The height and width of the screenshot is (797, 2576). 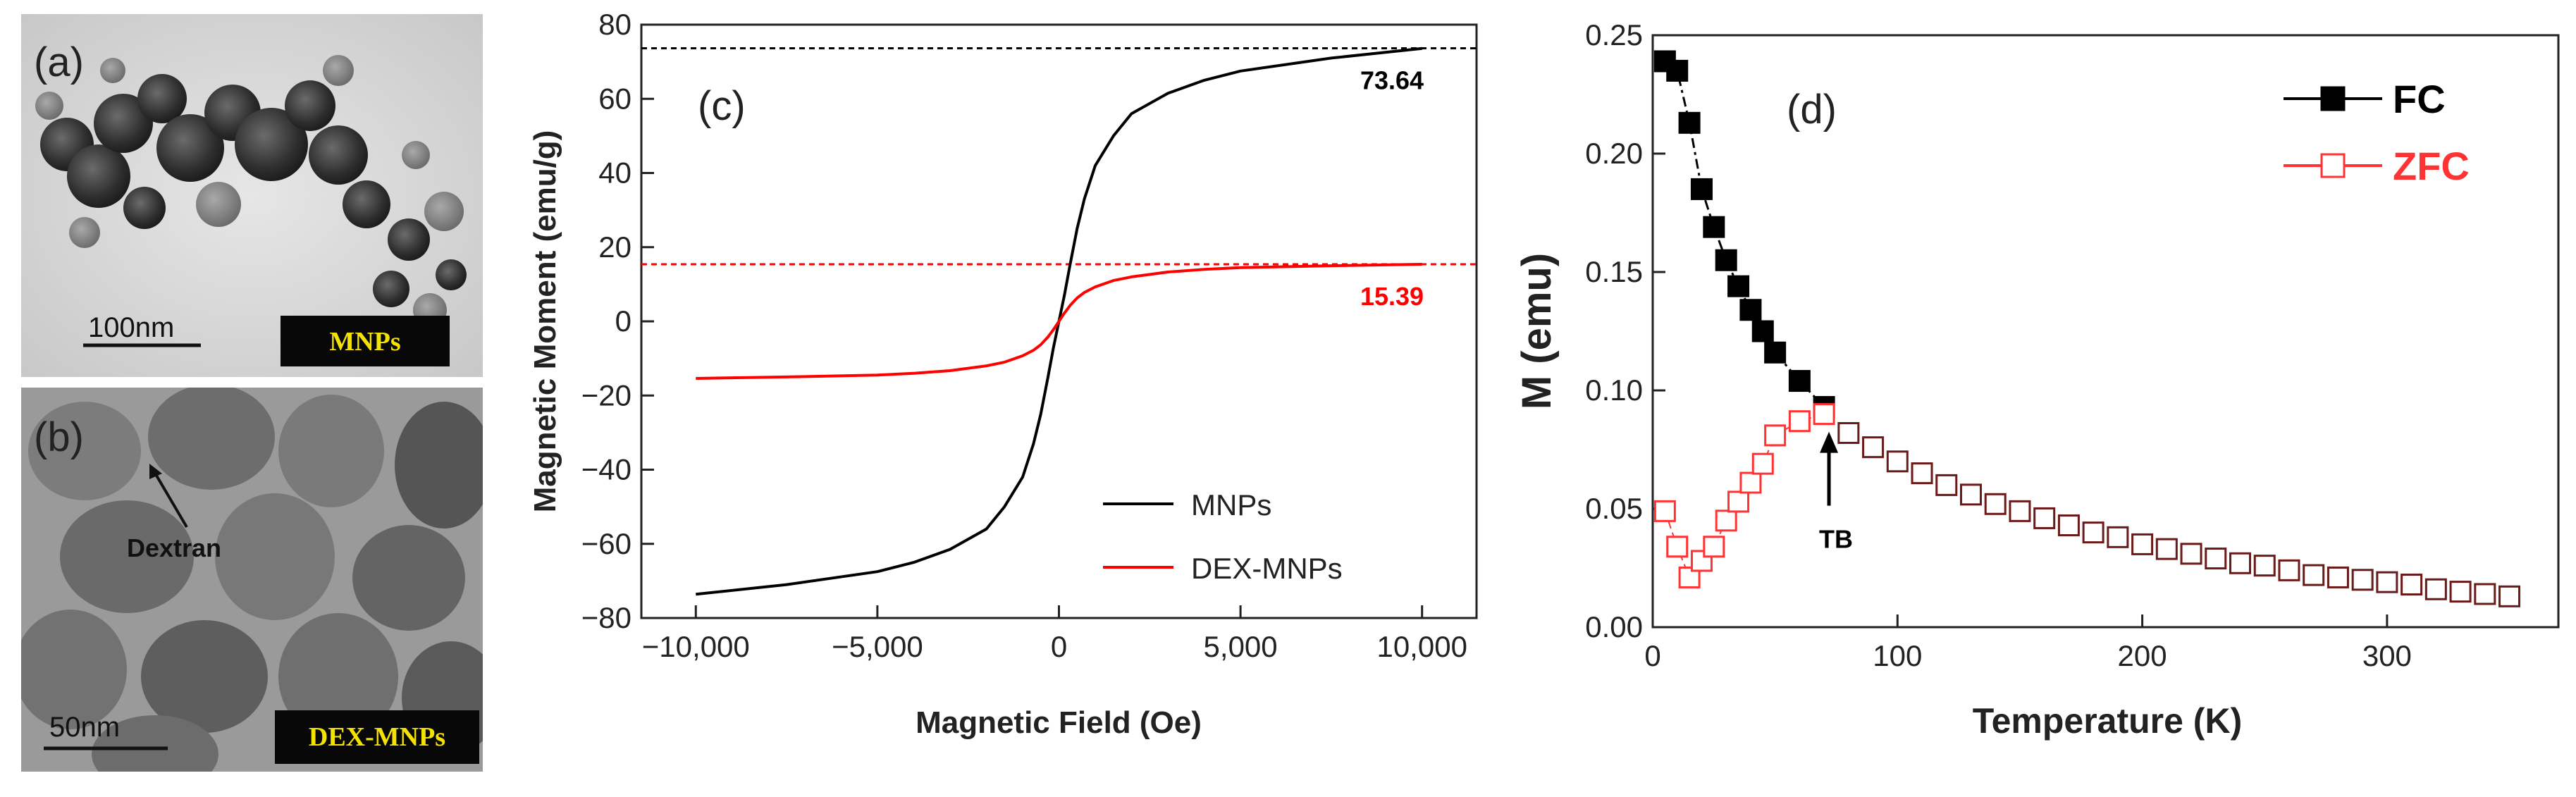 I want to click on scale-bar-b-text: 50nm, so click(x=84, y=727).